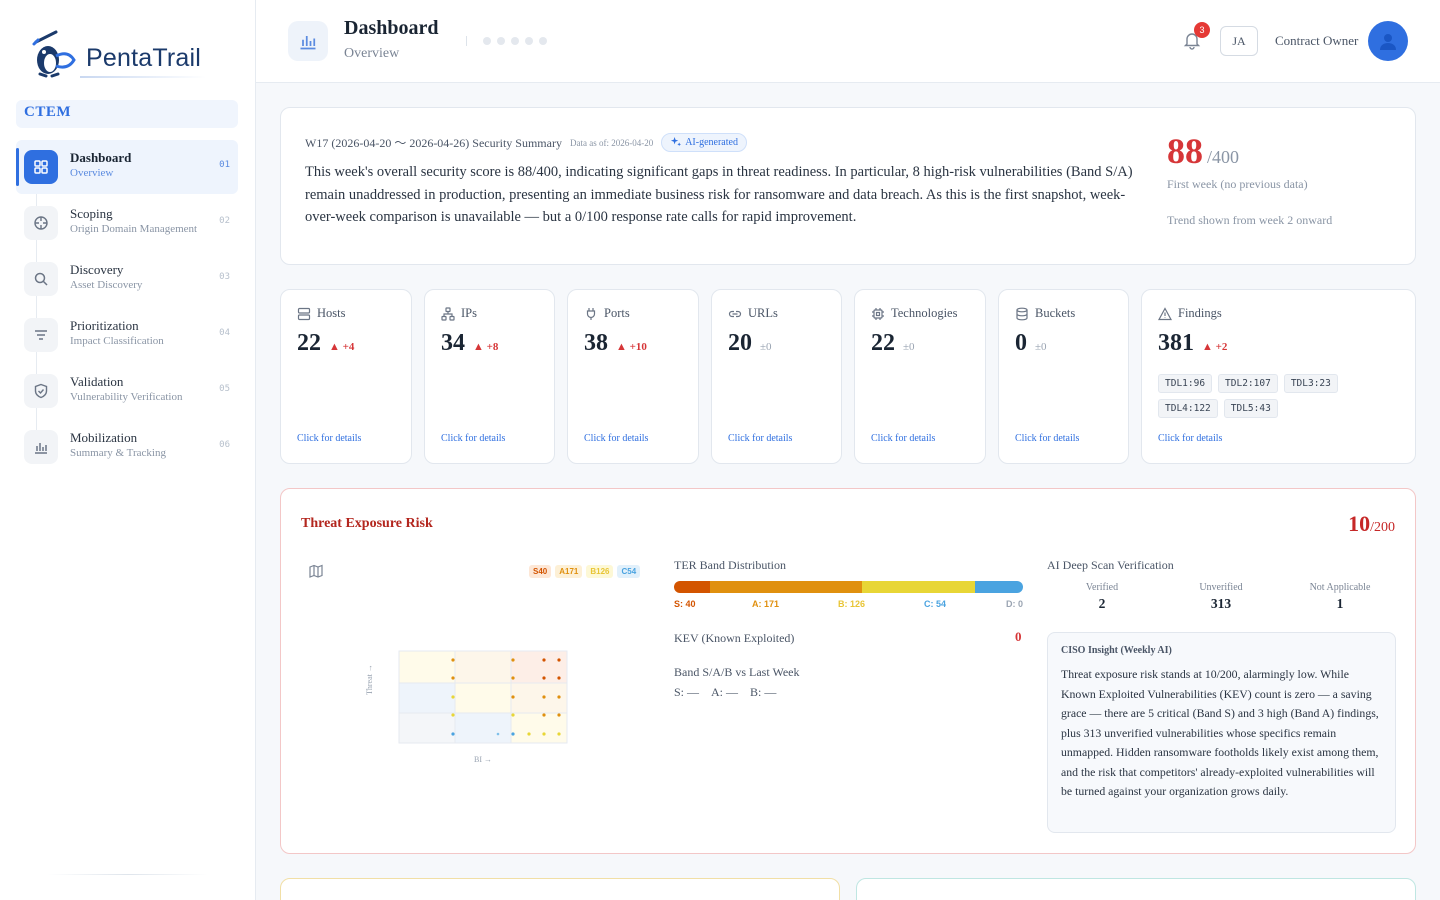  I want to click on nav-subtitle: Overview, so click(92, 173).